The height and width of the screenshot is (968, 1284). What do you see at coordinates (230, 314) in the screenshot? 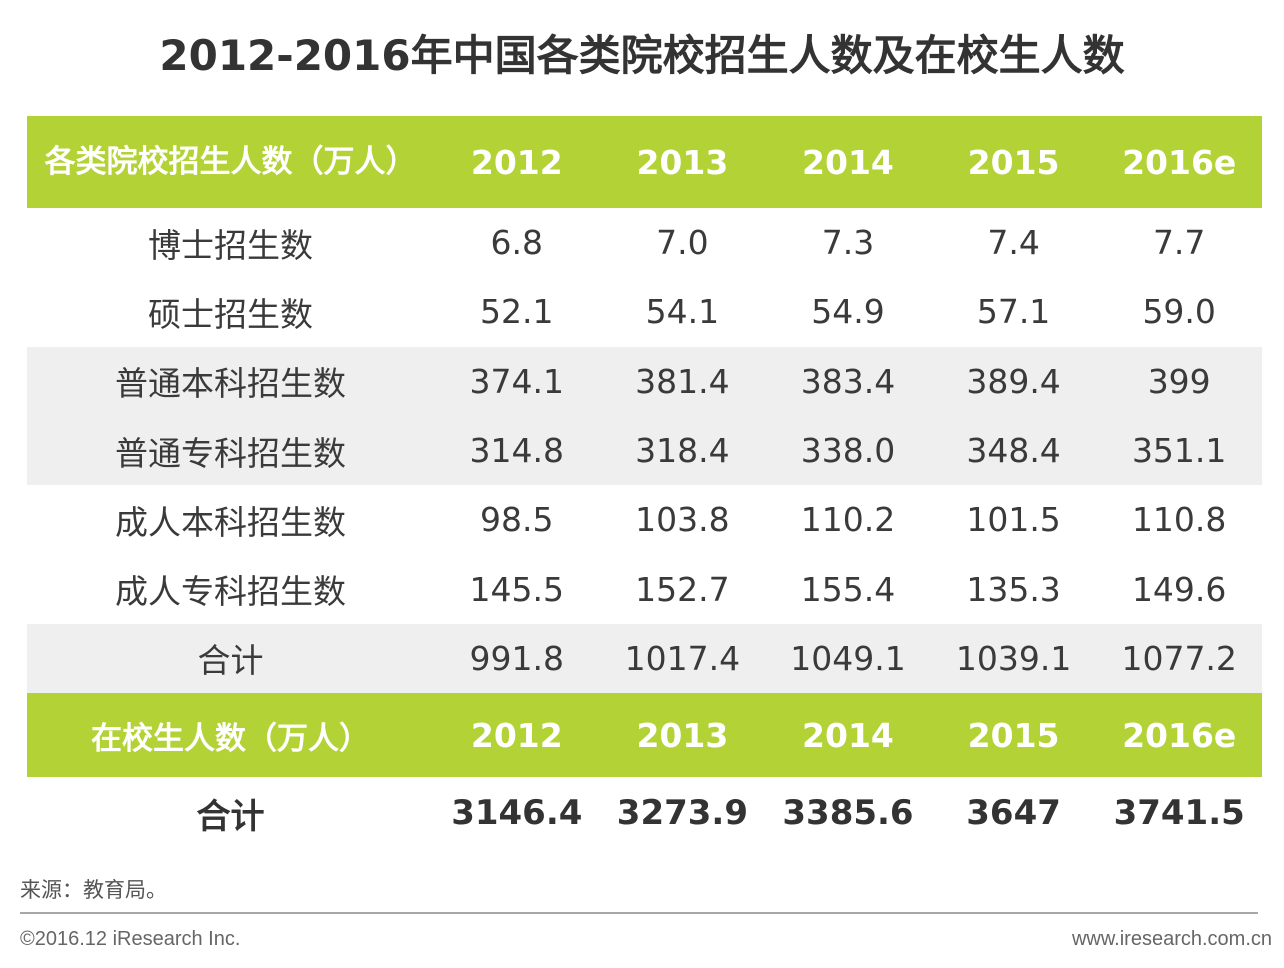
I see `row-label: 硕士招生数` at bounding box center [230, 314].